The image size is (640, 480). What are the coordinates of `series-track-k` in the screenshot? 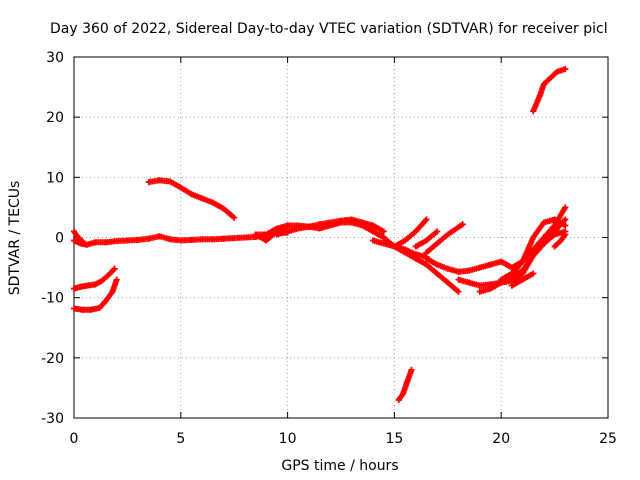 It's located at (426, 239).